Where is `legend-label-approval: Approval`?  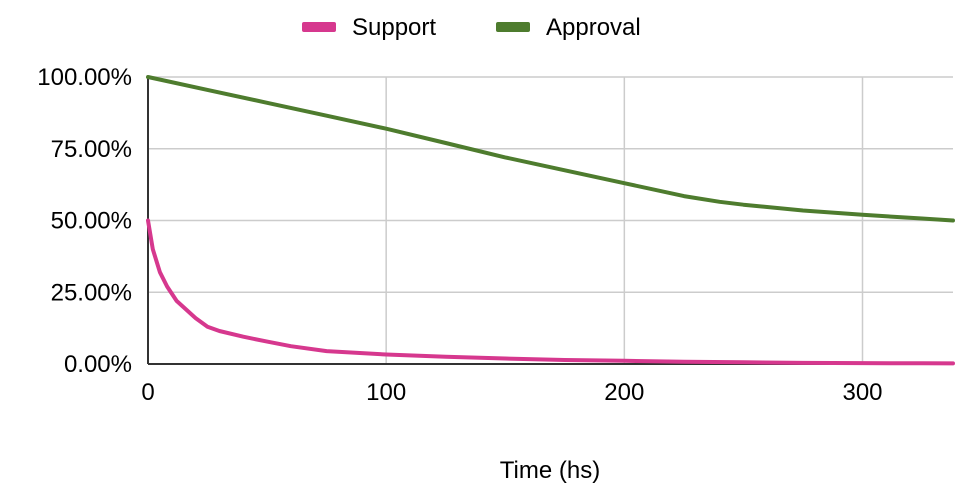
legend-label-approval: Approval is located at coordinates (593, 27).